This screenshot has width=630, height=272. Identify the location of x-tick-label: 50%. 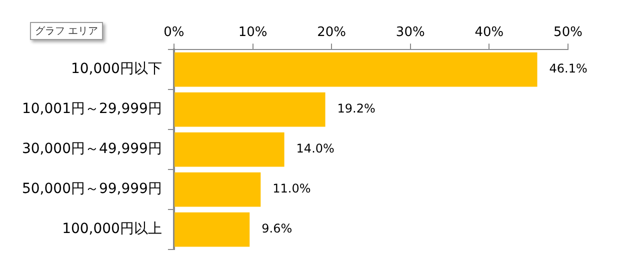
(568, 32).